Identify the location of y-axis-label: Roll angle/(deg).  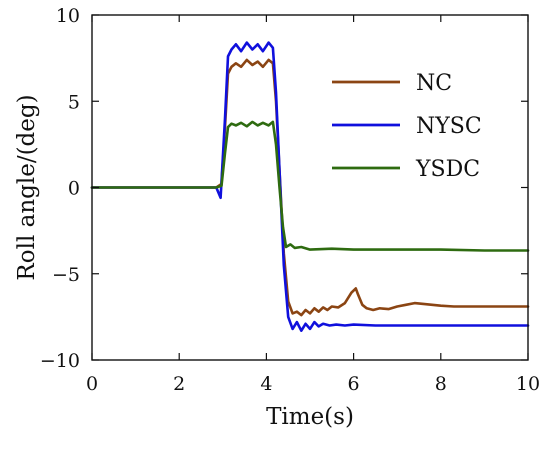
(27, 187).